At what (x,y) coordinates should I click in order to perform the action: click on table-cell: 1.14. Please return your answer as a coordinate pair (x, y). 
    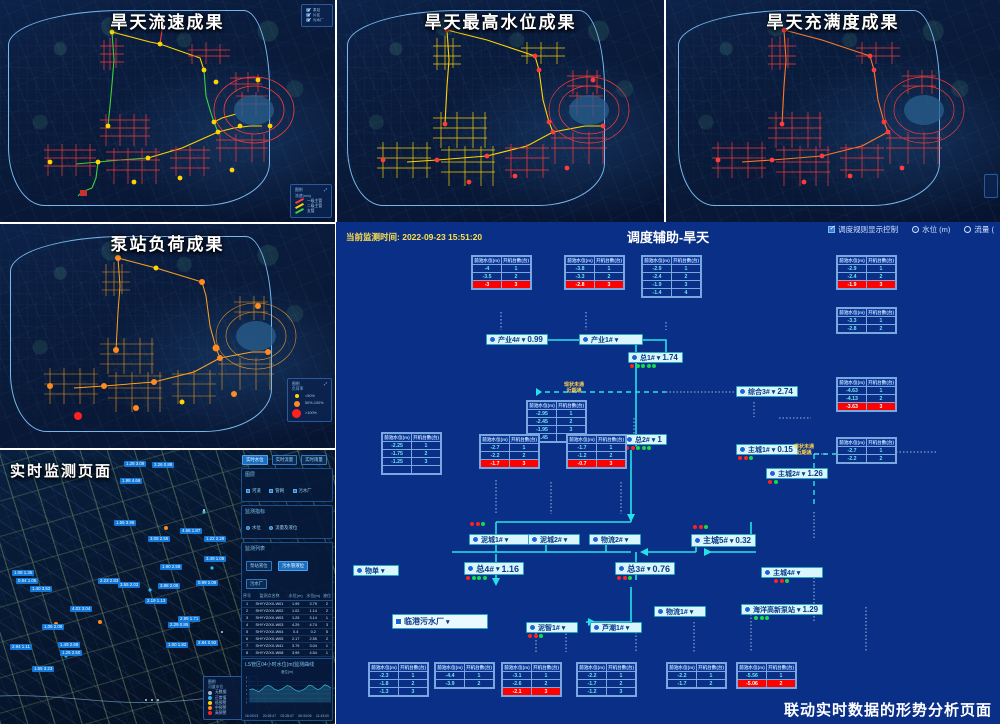
    Looking at the image, I should click on (313, 611).